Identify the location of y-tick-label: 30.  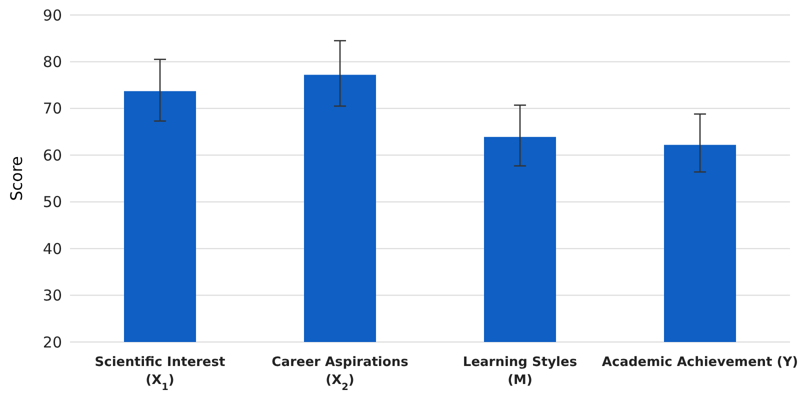
(52, 295).